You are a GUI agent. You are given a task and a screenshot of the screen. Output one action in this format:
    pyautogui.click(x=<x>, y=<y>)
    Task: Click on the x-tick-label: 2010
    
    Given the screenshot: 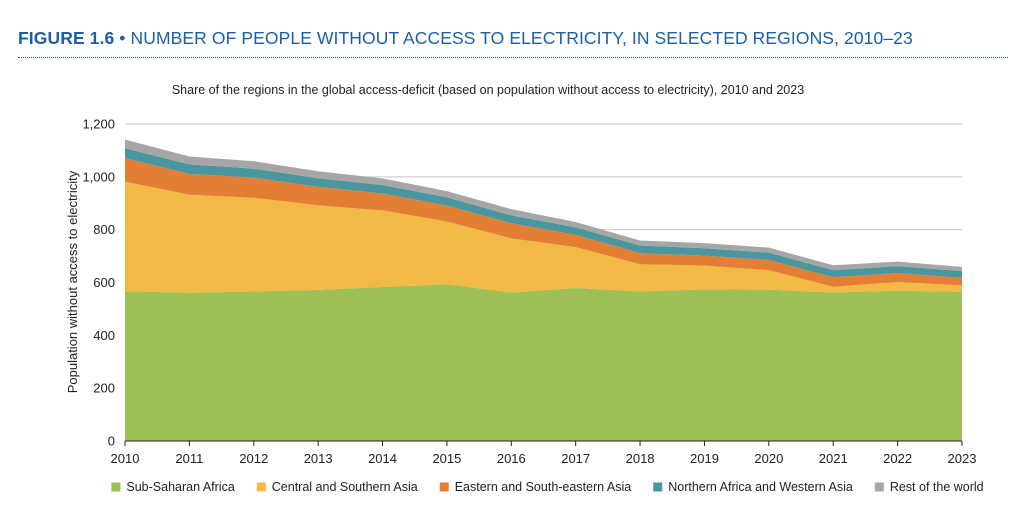 What is the action you would take?
    pyautogui.click(x=125, y=458)
    